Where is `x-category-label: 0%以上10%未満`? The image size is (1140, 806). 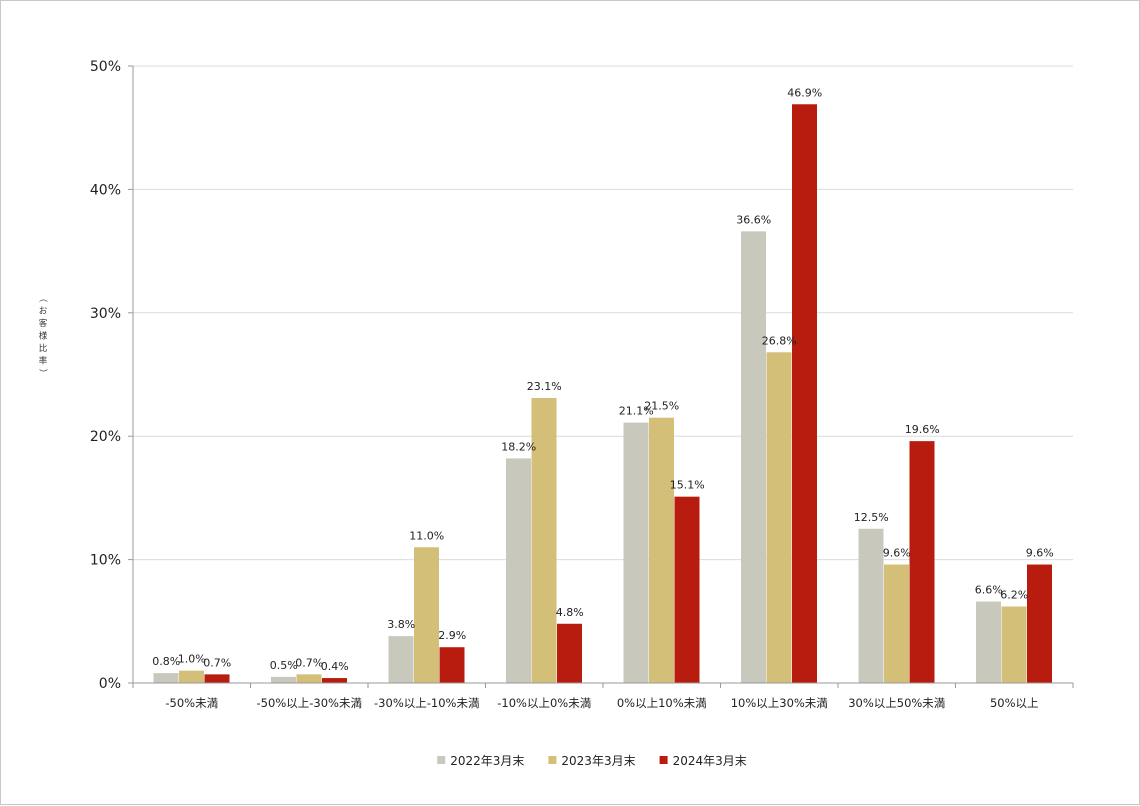 x-category-label: 0%以上10%未満 is located at coordinates (662, 703).